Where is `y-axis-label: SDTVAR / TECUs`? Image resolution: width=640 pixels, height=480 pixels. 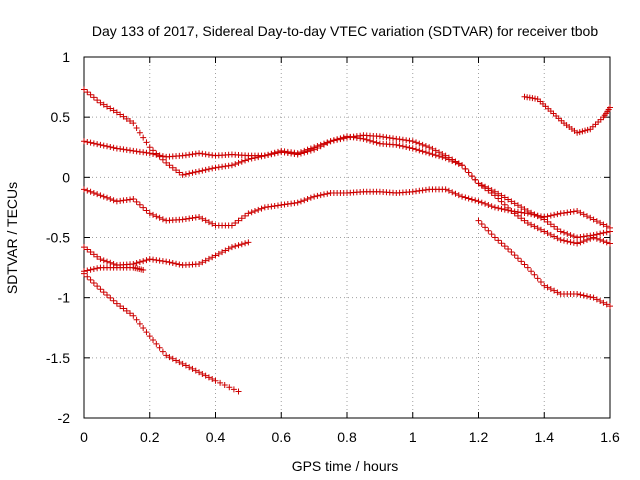
y-axis-label: SDTVAR / TECUs is located at coordinates (12, 238).